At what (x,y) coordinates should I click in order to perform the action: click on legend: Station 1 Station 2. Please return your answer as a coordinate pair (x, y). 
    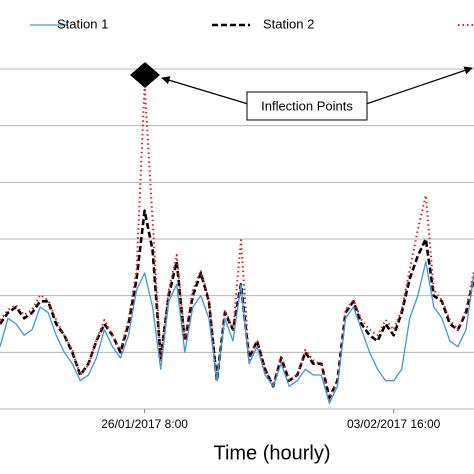
    Looking at the image, I should click on (252, 23).